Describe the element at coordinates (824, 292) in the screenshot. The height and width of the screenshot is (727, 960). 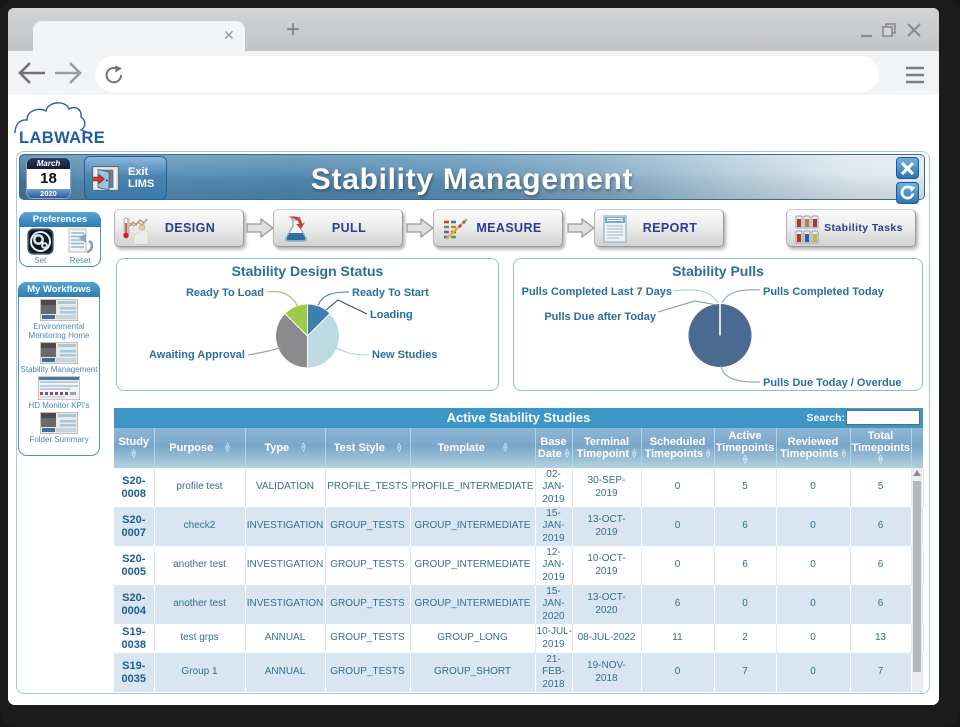
I see `svg-text: Pulls Completed Today` at that location.